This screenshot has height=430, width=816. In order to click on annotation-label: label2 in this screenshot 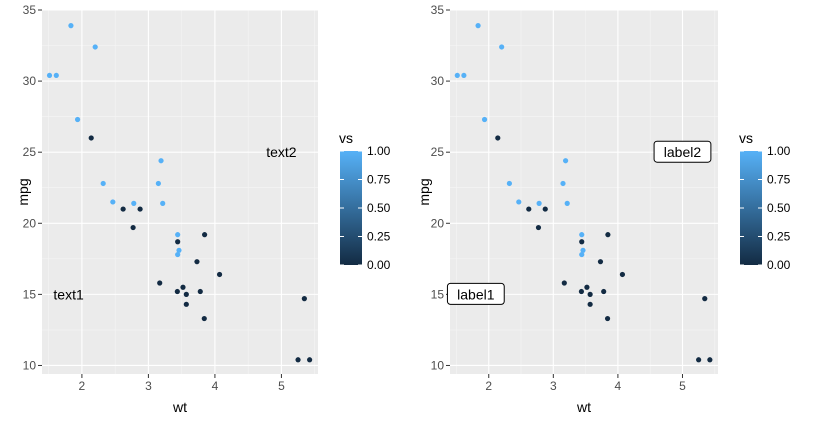, I will do `click(682, 151)`.